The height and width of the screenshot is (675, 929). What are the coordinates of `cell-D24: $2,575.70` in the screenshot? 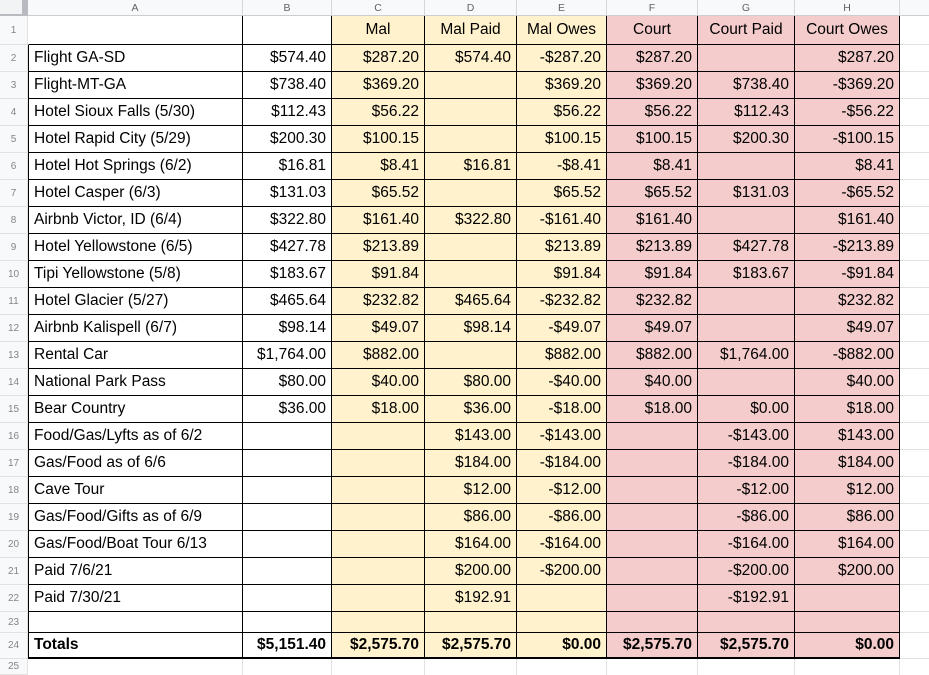 It's located at (471, 646).